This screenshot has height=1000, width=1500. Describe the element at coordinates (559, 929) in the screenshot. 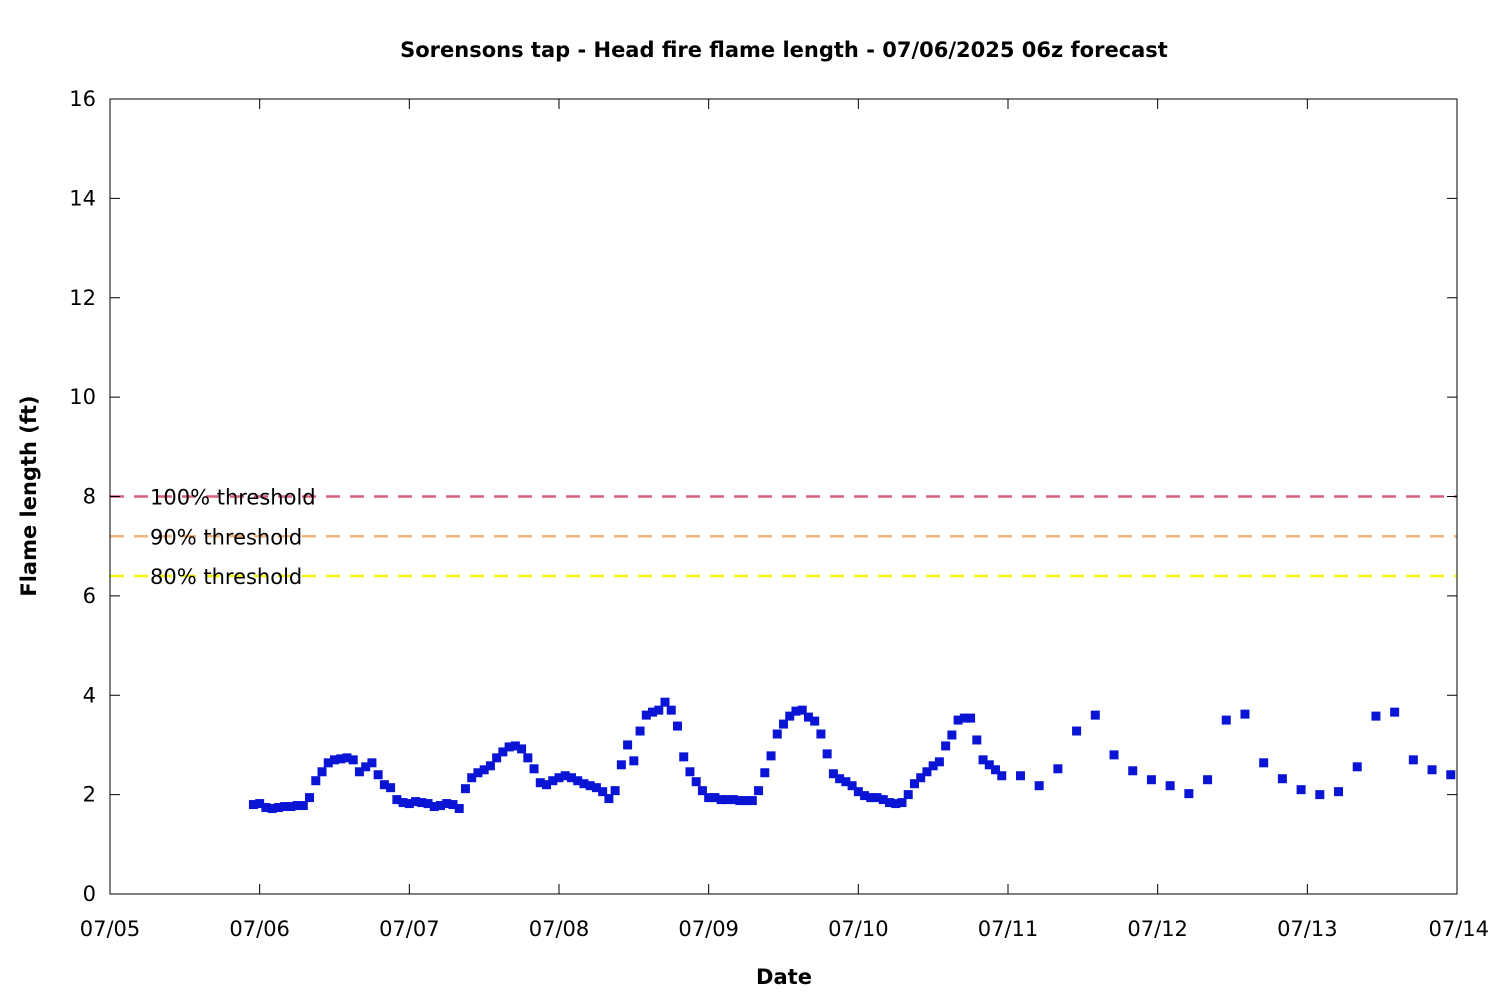

I see `x-tick-label: 07/08` at that location.